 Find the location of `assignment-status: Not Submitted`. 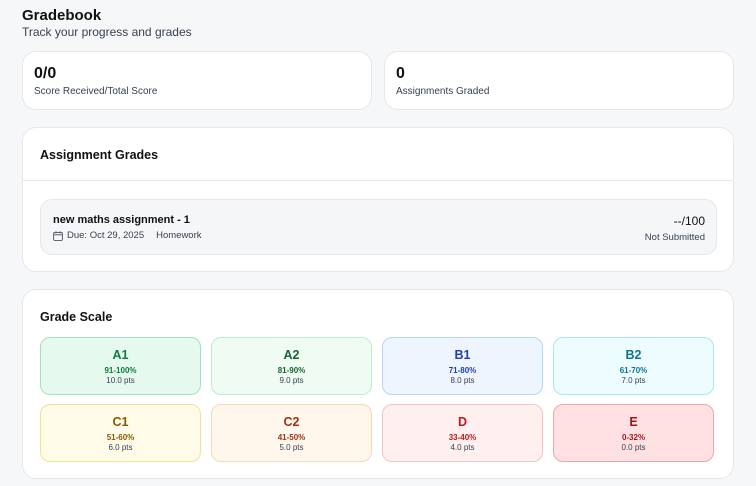

assignment-status: Not Submitted is located at coordinates (674, 237).